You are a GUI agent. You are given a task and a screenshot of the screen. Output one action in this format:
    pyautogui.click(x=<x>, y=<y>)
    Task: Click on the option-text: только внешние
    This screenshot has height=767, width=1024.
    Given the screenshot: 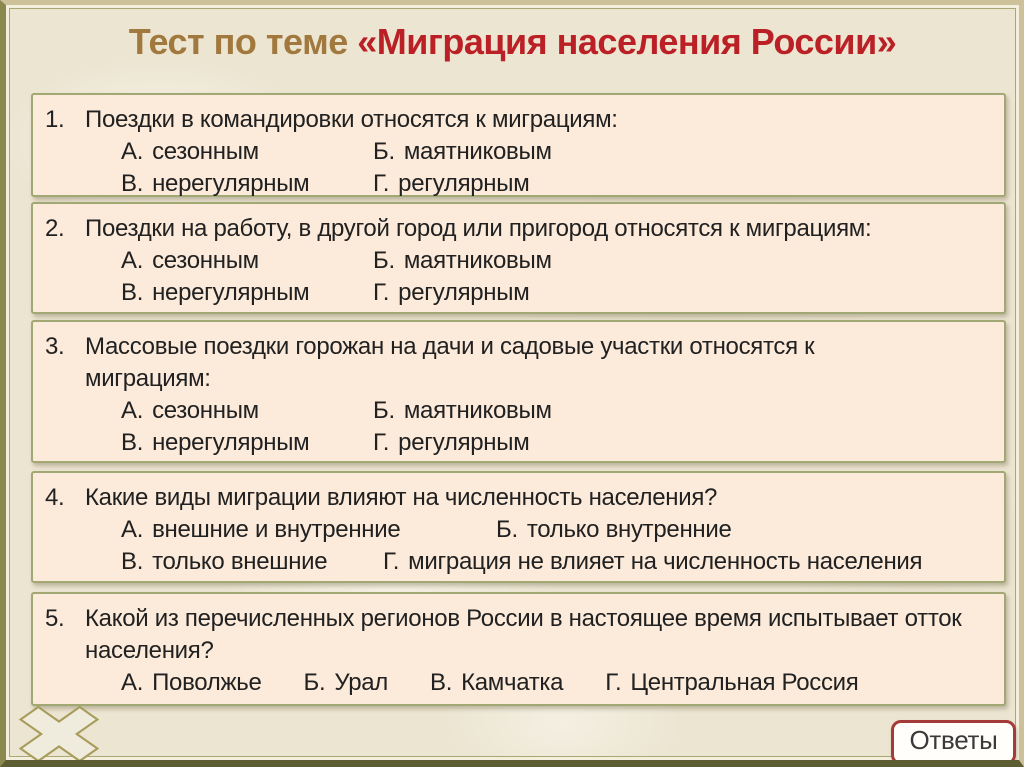 What is the action you would take?
    pyautogui.click(x=240, y=561)
    